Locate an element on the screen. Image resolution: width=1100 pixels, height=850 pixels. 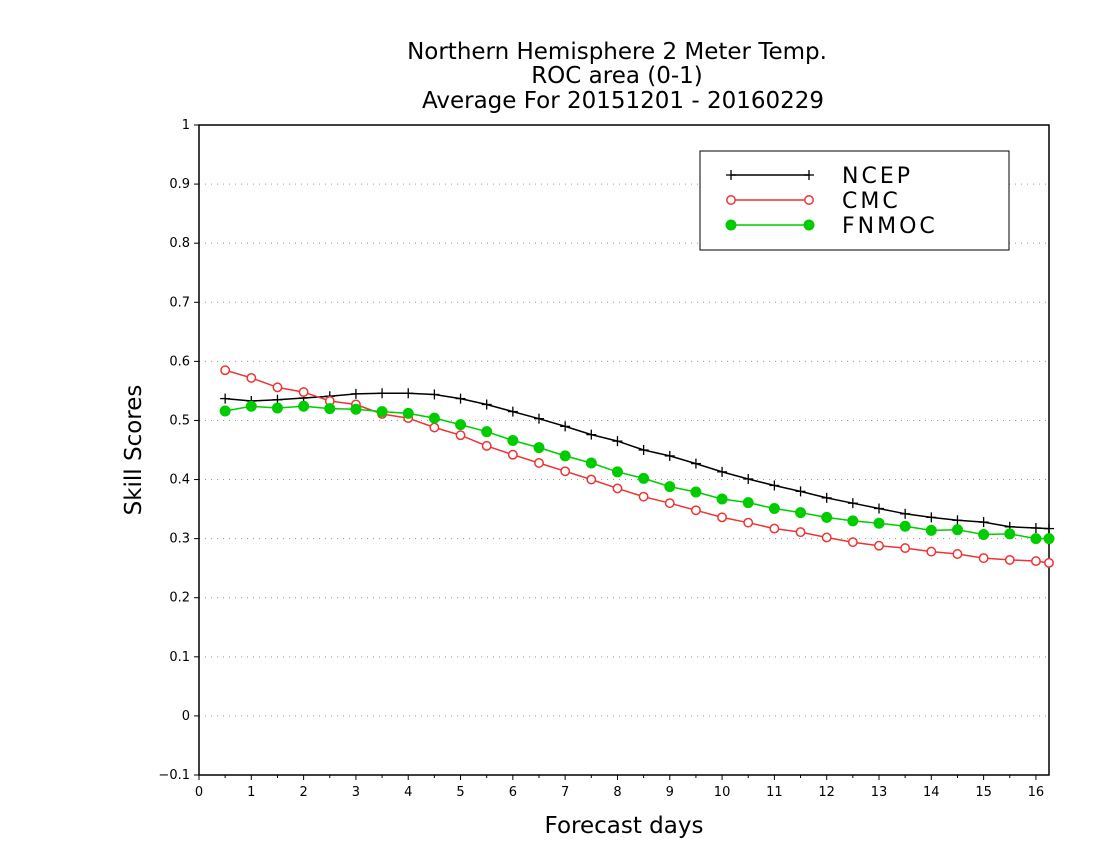
ncep-line is located at coordinates (637, 461).